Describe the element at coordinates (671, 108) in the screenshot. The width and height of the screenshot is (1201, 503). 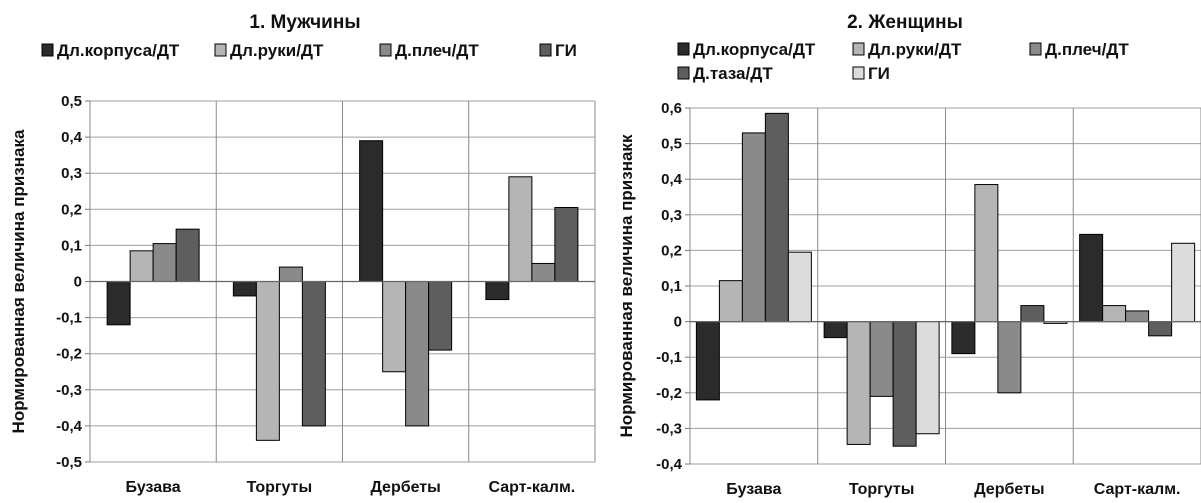
I see `y-tick-label: 0,6` at that location.